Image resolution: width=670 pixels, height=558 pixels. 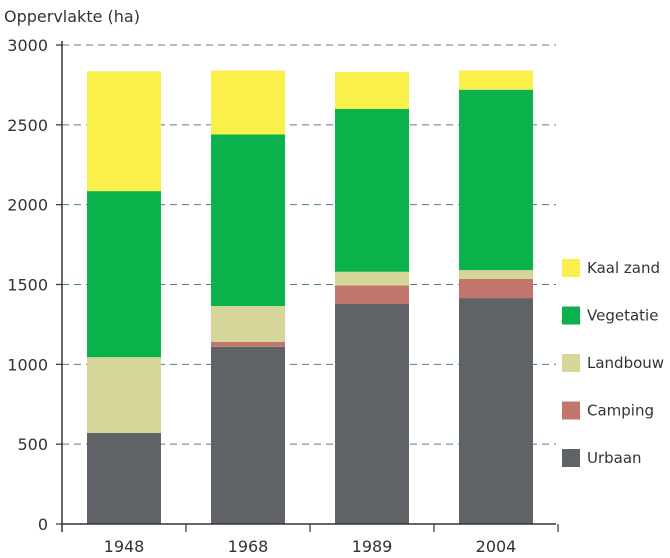 I want to click on bar-segment-vegetatie-1989, so click(x=372, y=190).